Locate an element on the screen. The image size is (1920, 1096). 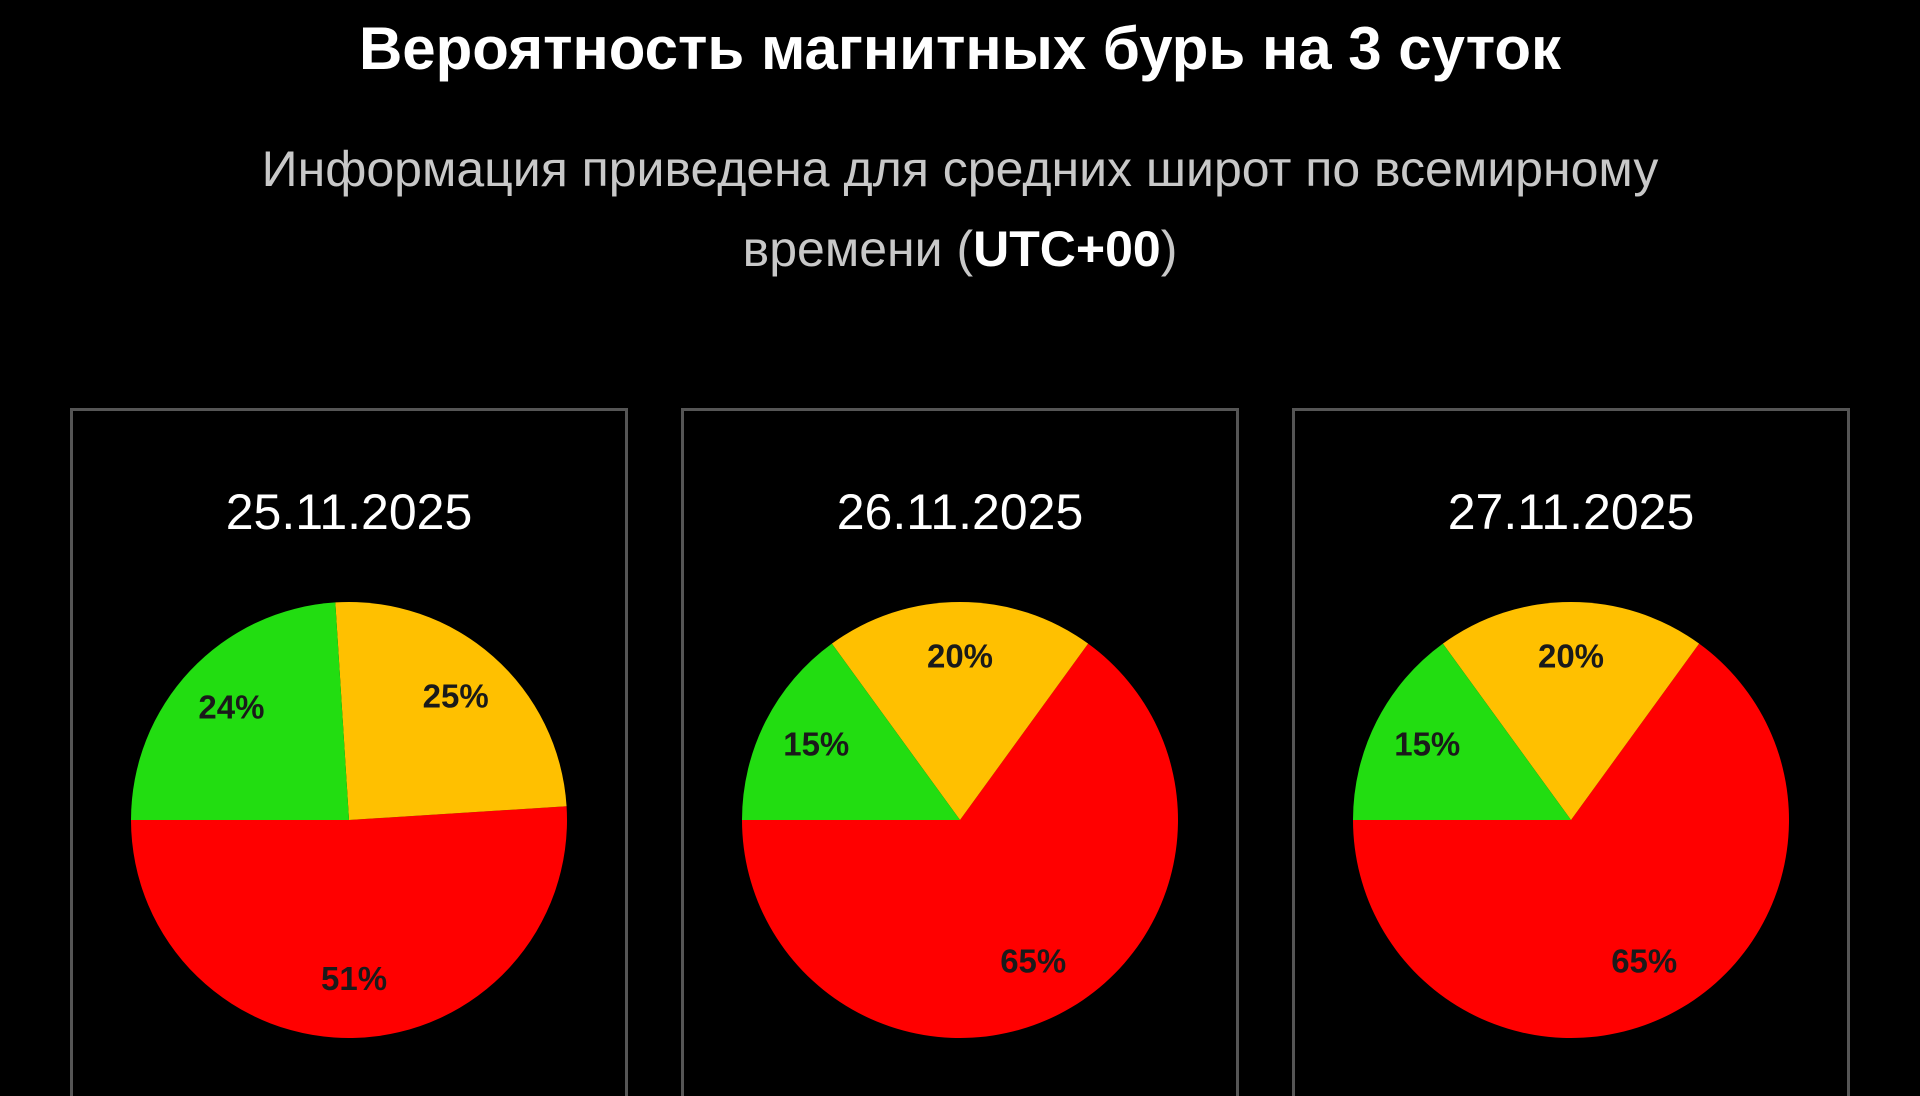
slice-label: 51% is located at coordinates (354, 978).